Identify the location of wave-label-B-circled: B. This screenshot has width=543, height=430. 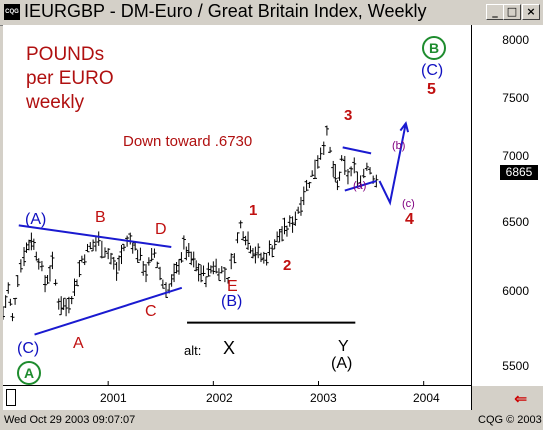
(434, 48).